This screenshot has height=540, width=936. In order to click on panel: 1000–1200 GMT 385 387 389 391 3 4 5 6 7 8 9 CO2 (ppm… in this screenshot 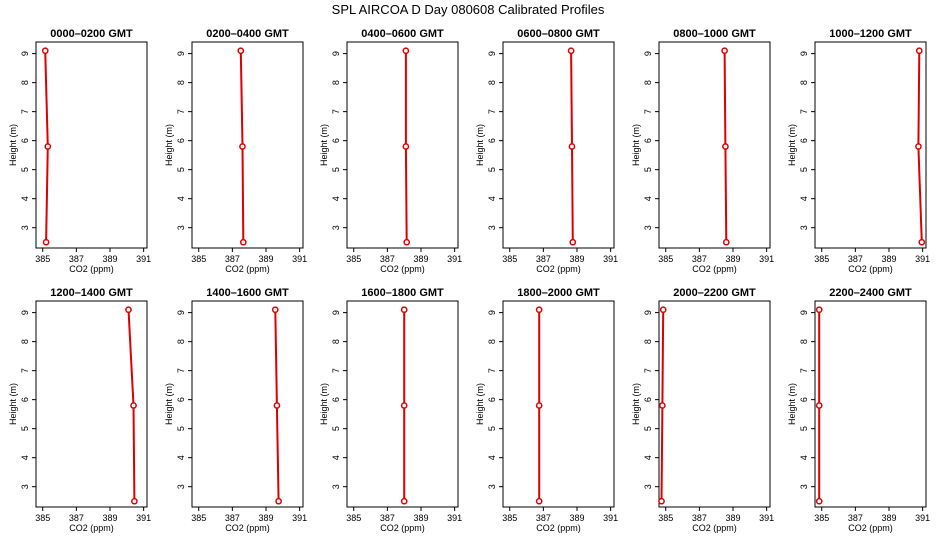, I will do `click(858, 151)`.